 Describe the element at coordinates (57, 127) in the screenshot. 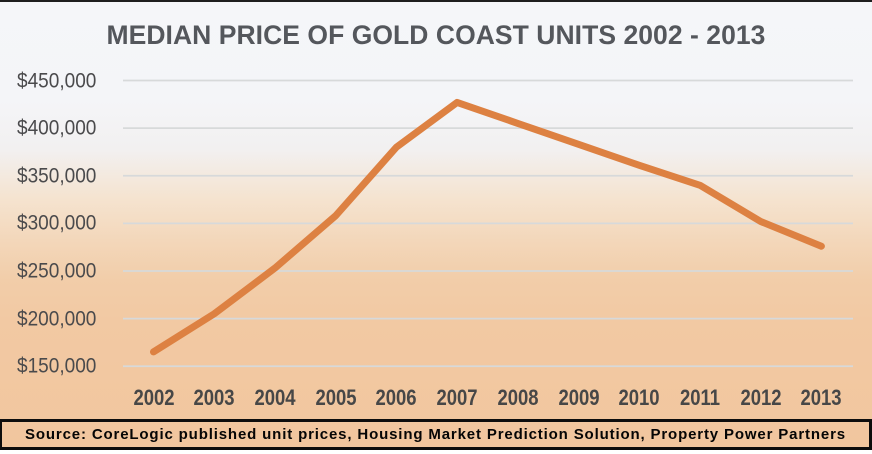

I see `y-tick-label: $400,000` at that location.